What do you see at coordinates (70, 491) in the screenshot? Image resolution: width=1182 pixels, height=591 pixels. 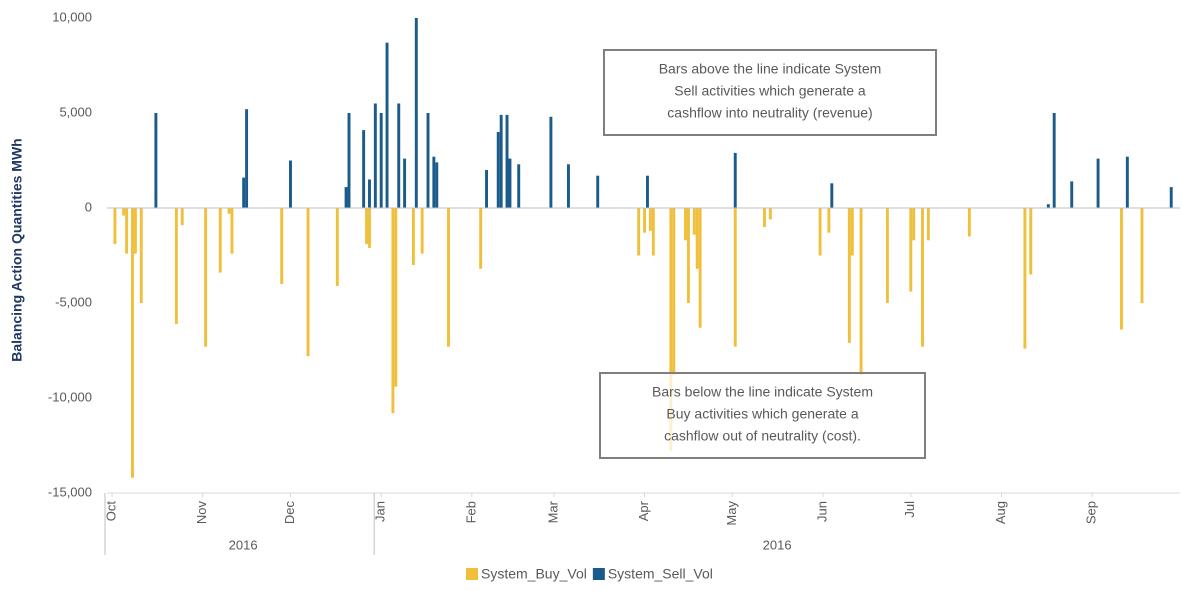 I see `y-tick-label: -15,000` at bounding box center [70, 491].